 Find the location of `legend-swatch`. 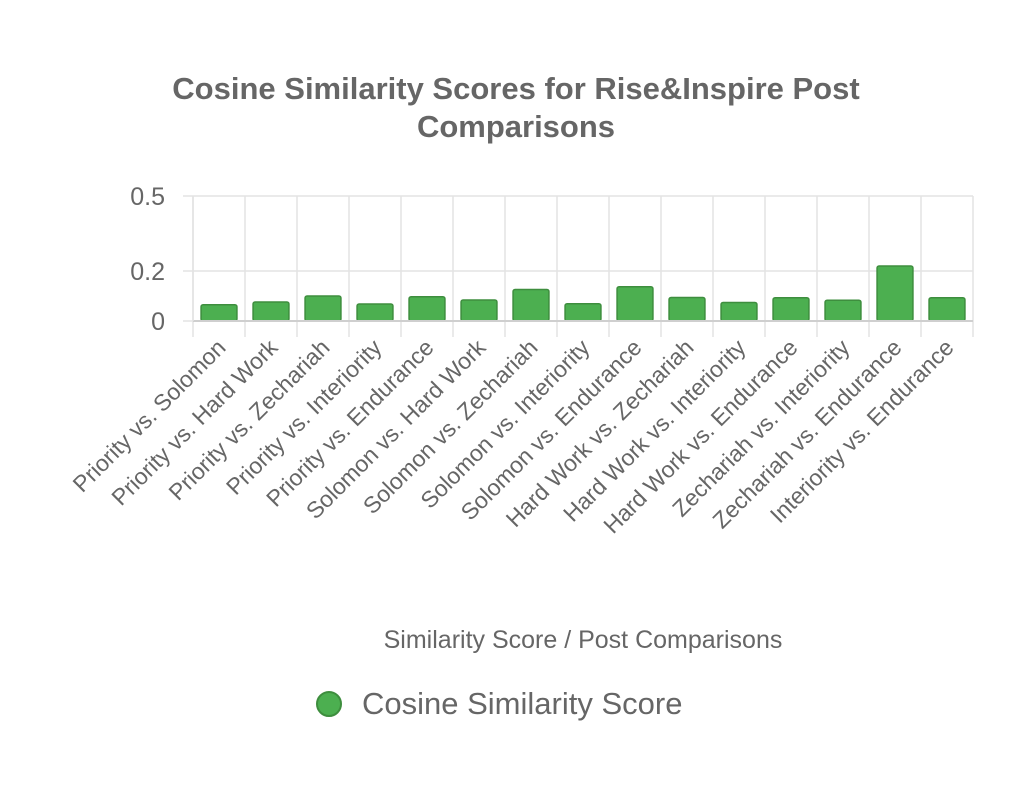

legend-swatch is located at coordinates (329, 704).